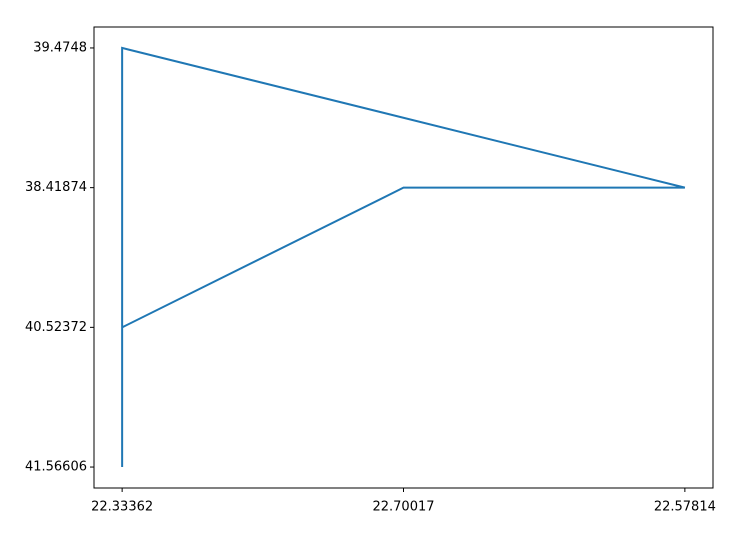  Describe the element at coordinates (56, 327) in the screenshot. I see `y-tick-label: 40.52372` at that location.